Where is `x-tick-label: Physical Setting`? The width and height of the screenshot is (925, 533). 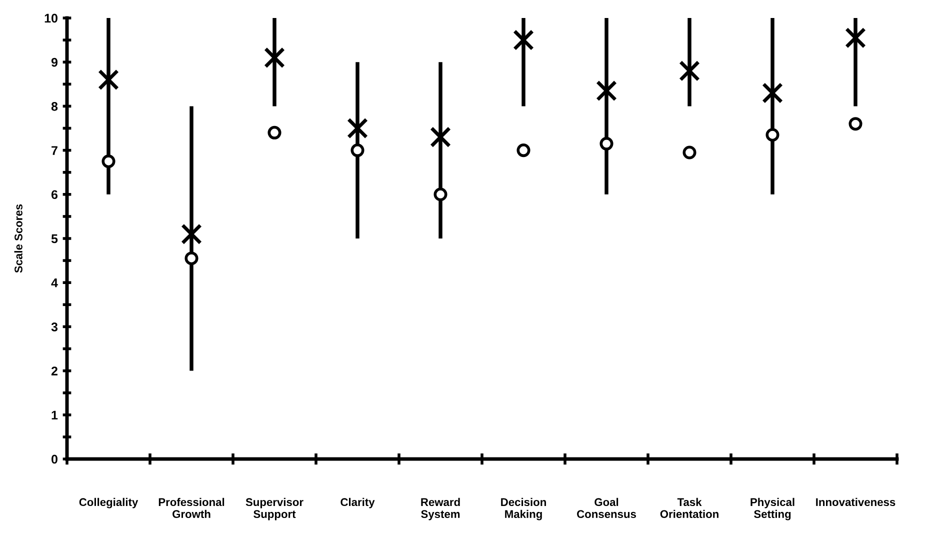
x-tick-label: Physical Setting is located at coordinates (772, 509).